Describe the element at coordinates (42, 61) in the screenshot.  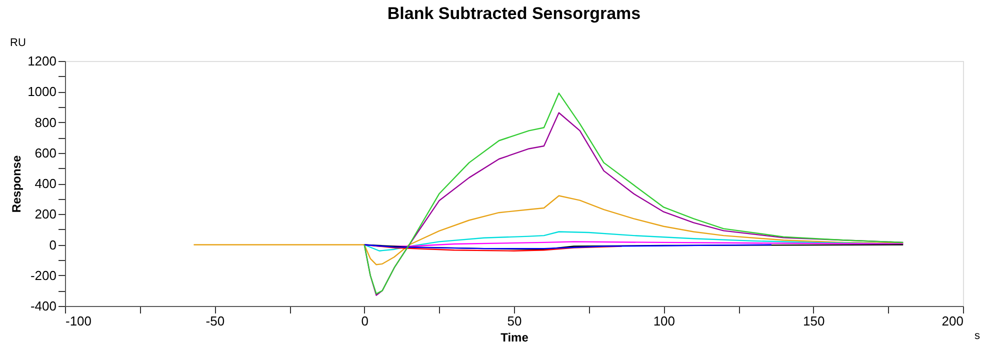
I see `y-tick-label: 1200` at that location.